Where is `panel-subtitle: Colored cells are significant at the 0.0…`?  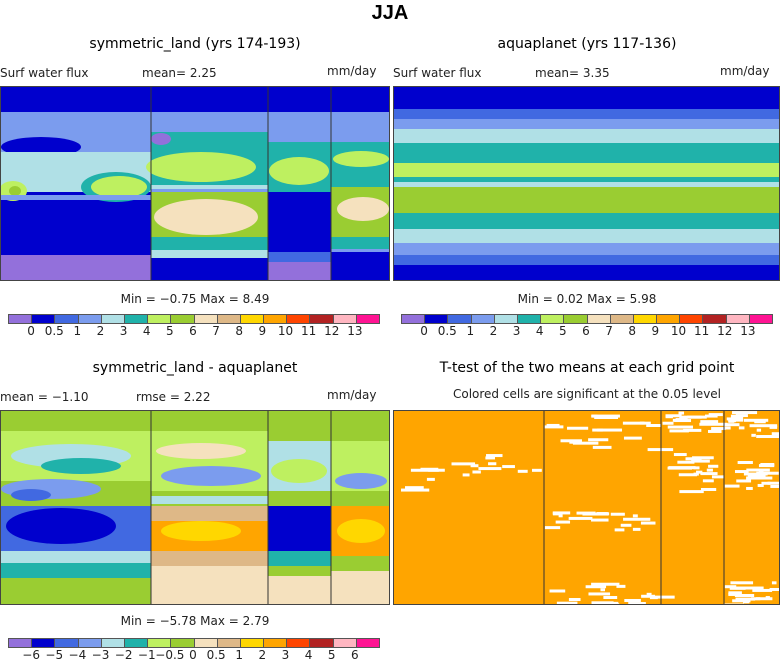
panel-subtitle: Colored cells are significant at the 0.0… is located at coordinates (587, 394).